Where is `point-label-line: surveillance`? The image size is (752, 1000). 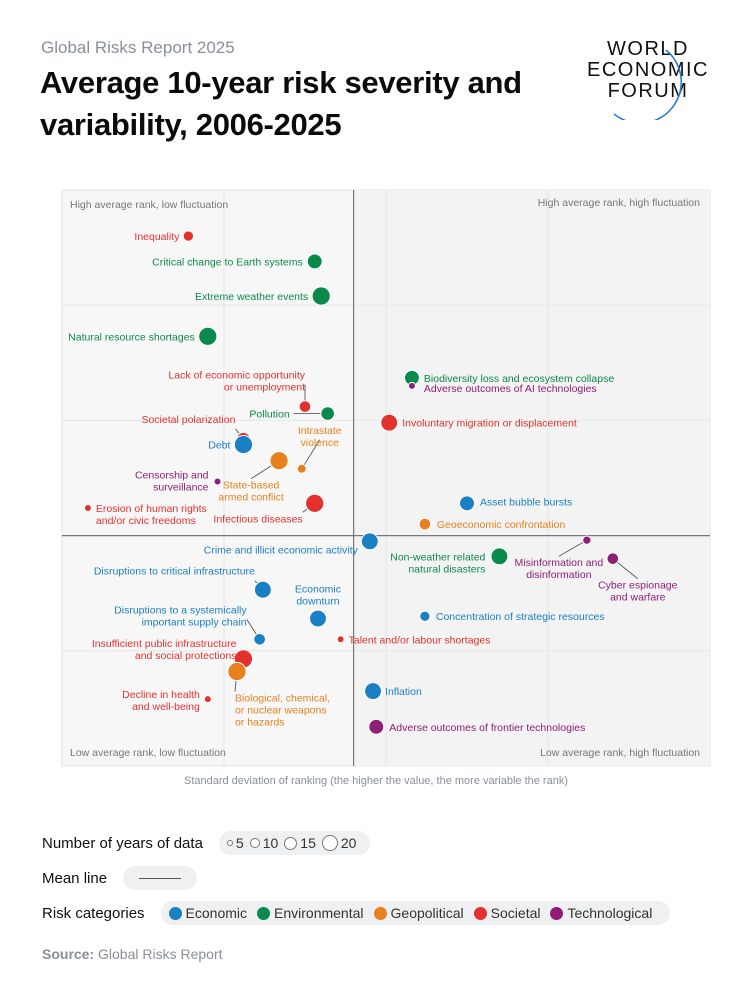 point-label-line: surveillance is located at coordinates (181, 487).